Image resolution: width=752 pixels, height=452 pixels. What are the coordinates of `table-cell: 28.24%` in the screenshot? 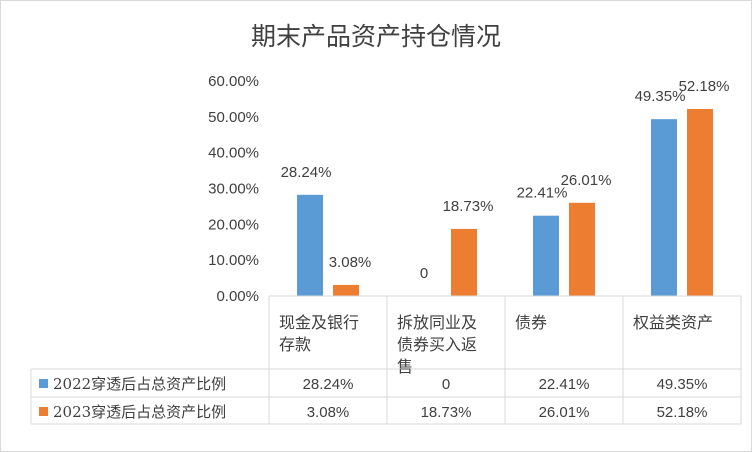 It's located at (328, 384).